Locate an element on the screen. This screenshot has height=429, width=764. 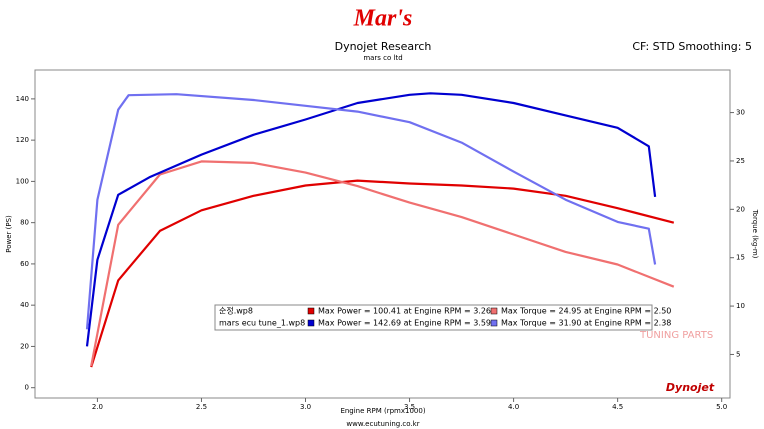
legend-torque: Max Torque = 24.95 at Engine RPM = 2.50 is located at coordinates (586, 311).